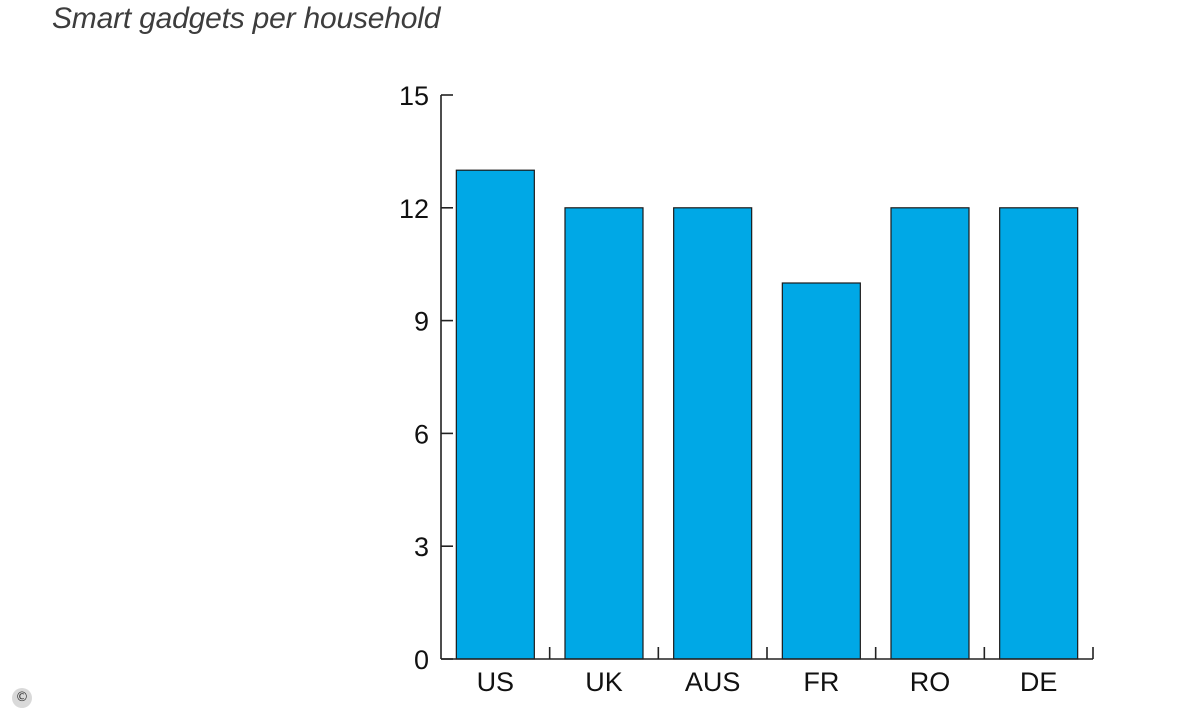 The image size is (1200, 720). What do you see at coordinates (930, 433) in the screenshot?
I see `bar-ro` at bounding box center [930, 433].